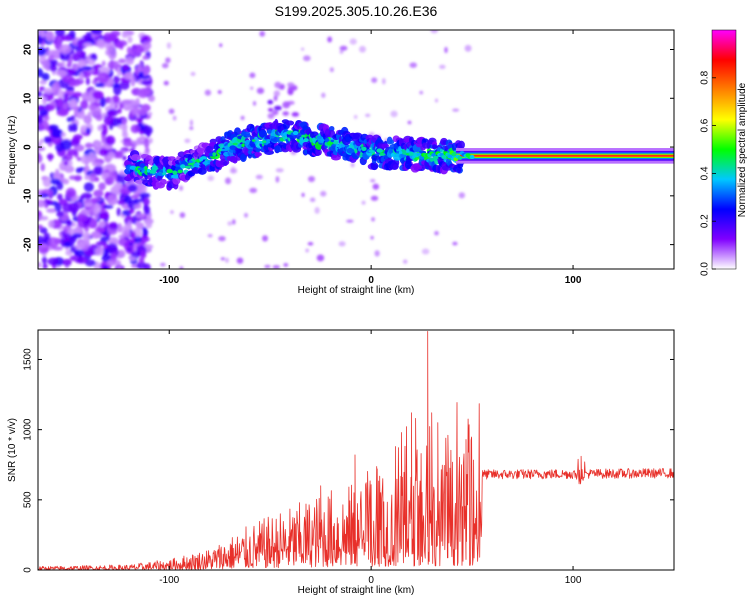 Image resolution: width=750 pixels, height=600 pixels. What do you see at coordinates (28, 98) in the screenshot?
I see `spectrogram-y-tick-label: 10` at bounding box center [28, 98].